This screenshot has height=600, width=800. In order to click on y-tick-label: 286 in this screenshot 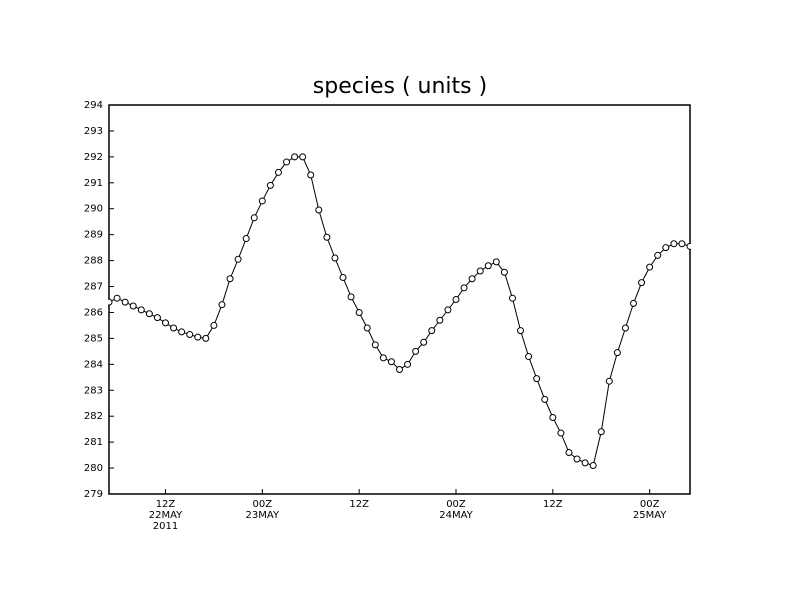, I will do `click(93, 312)`.